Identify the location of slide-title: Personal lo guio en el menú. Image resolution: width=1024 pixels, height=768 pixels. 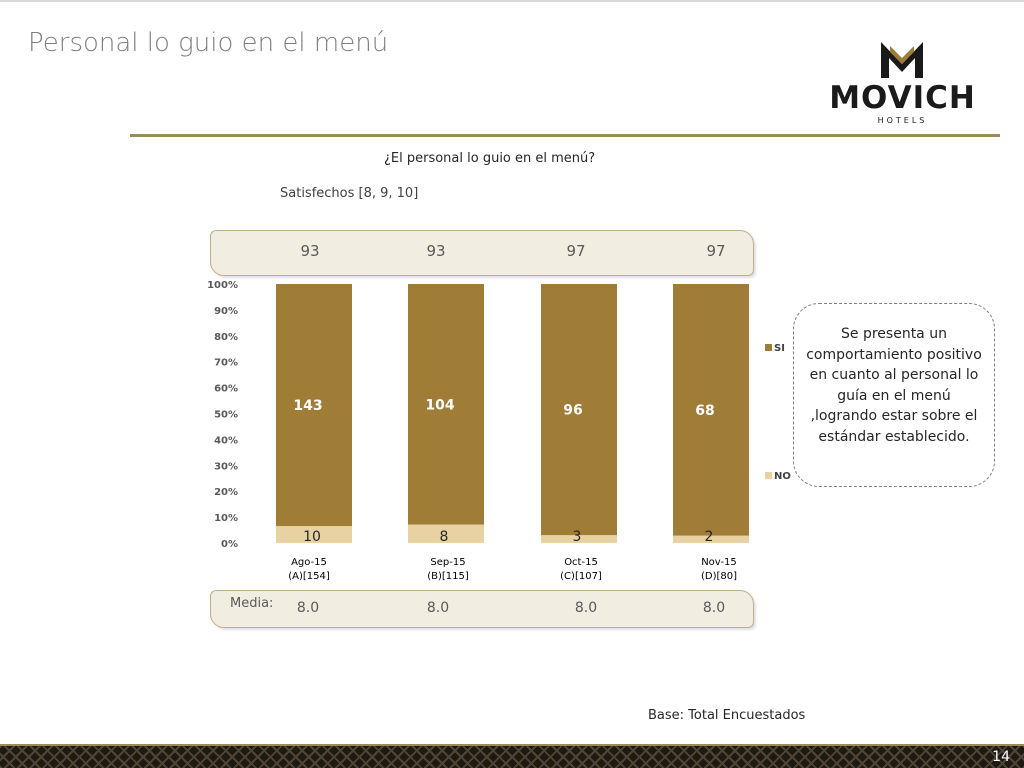
(208, 43).